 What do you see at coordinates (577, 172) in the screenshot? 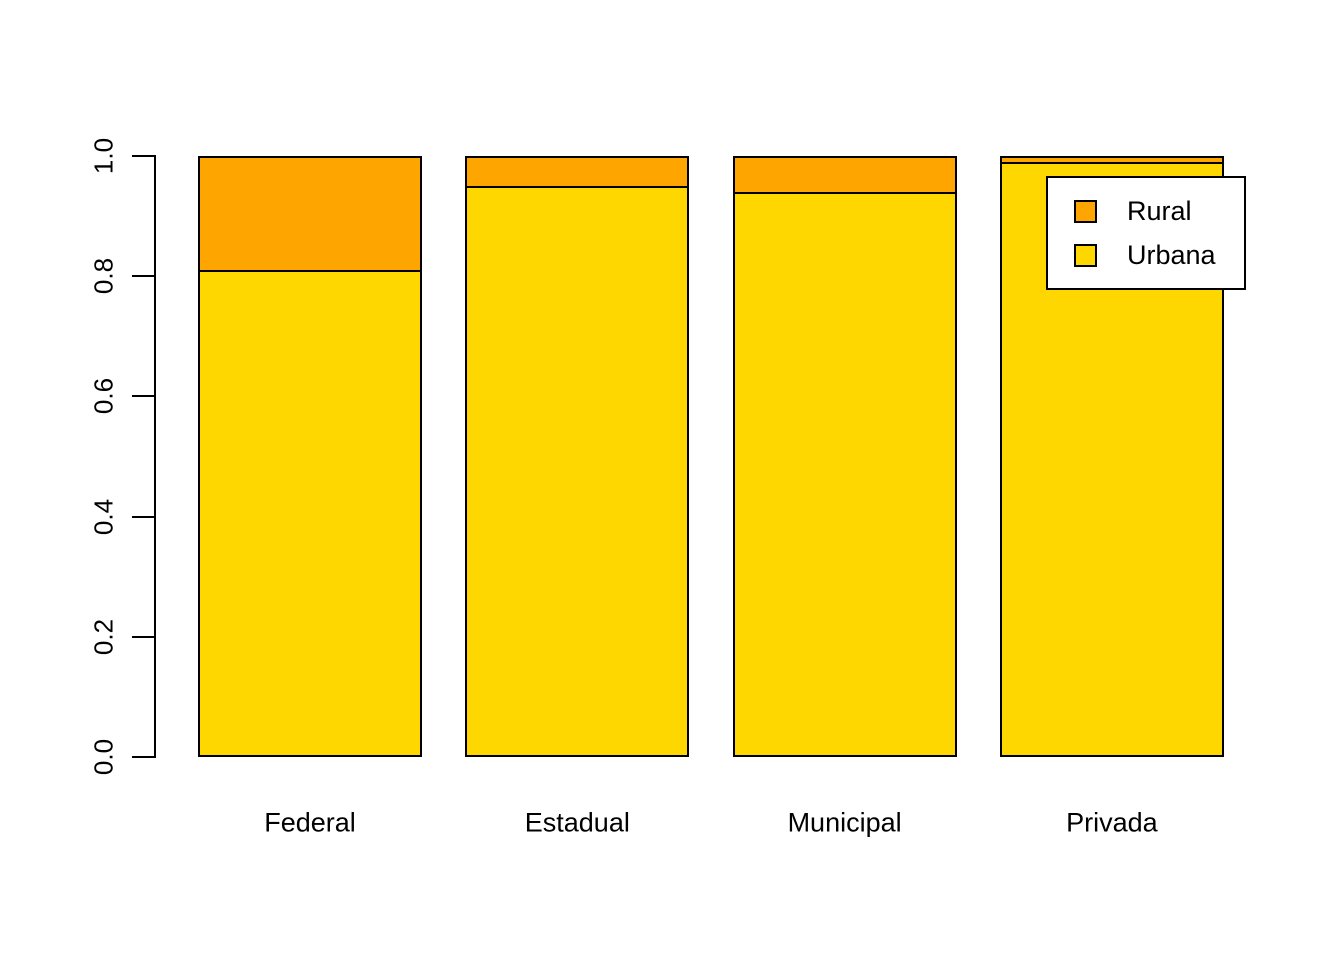
I see `bar-segment-rural-estadual` at bounding box center [577, 172].